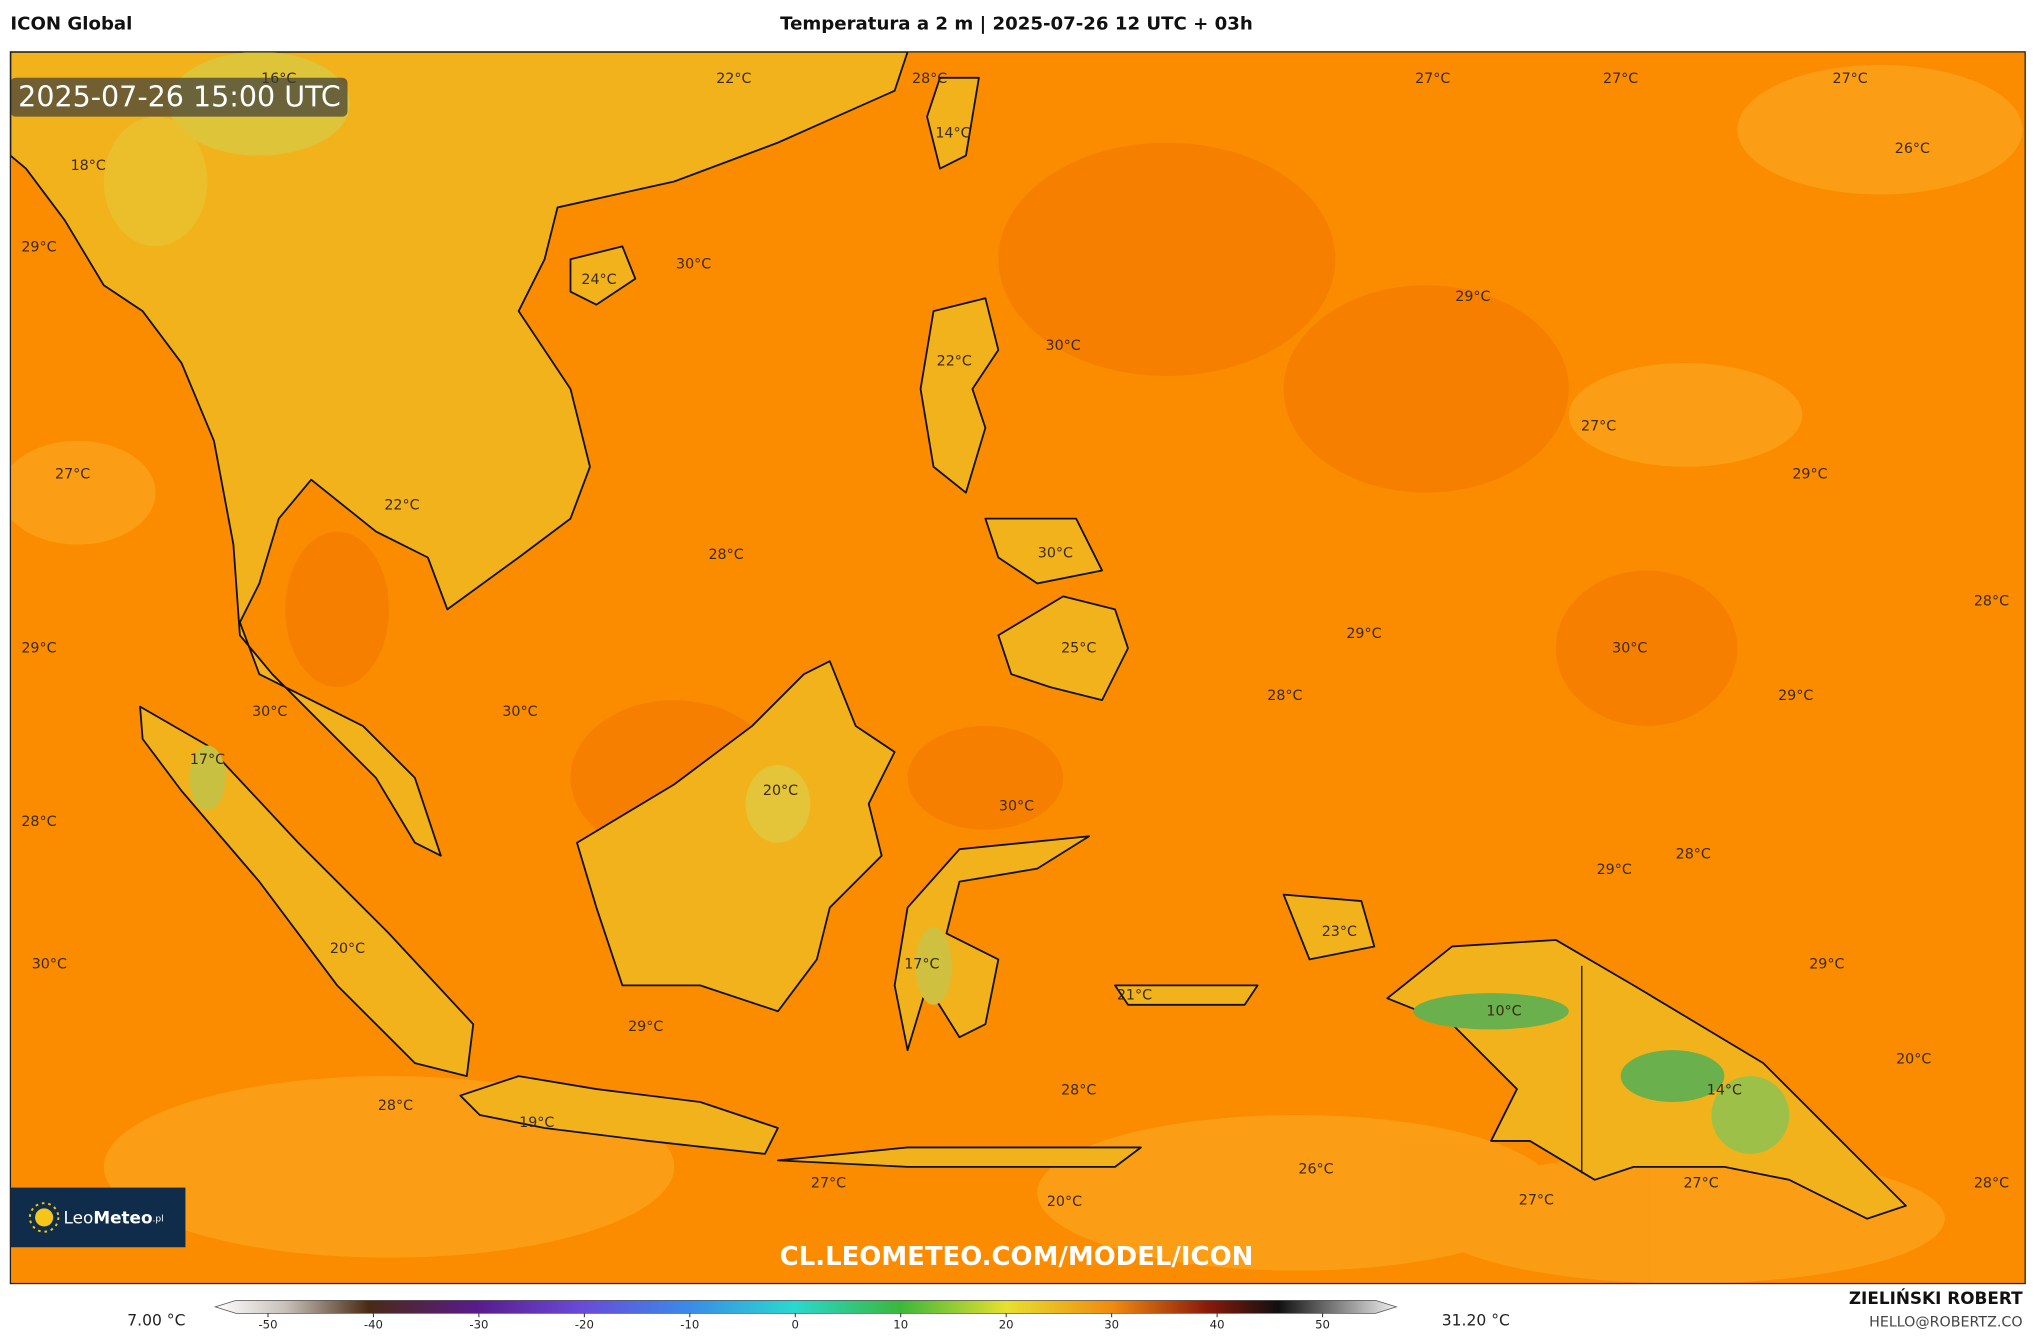 The image size is (2033, 1338). What do you see at coordinates (1134, 996) in the screenshot?
I see `temperature-label: 21°C` at bounding box center [1134, 996].